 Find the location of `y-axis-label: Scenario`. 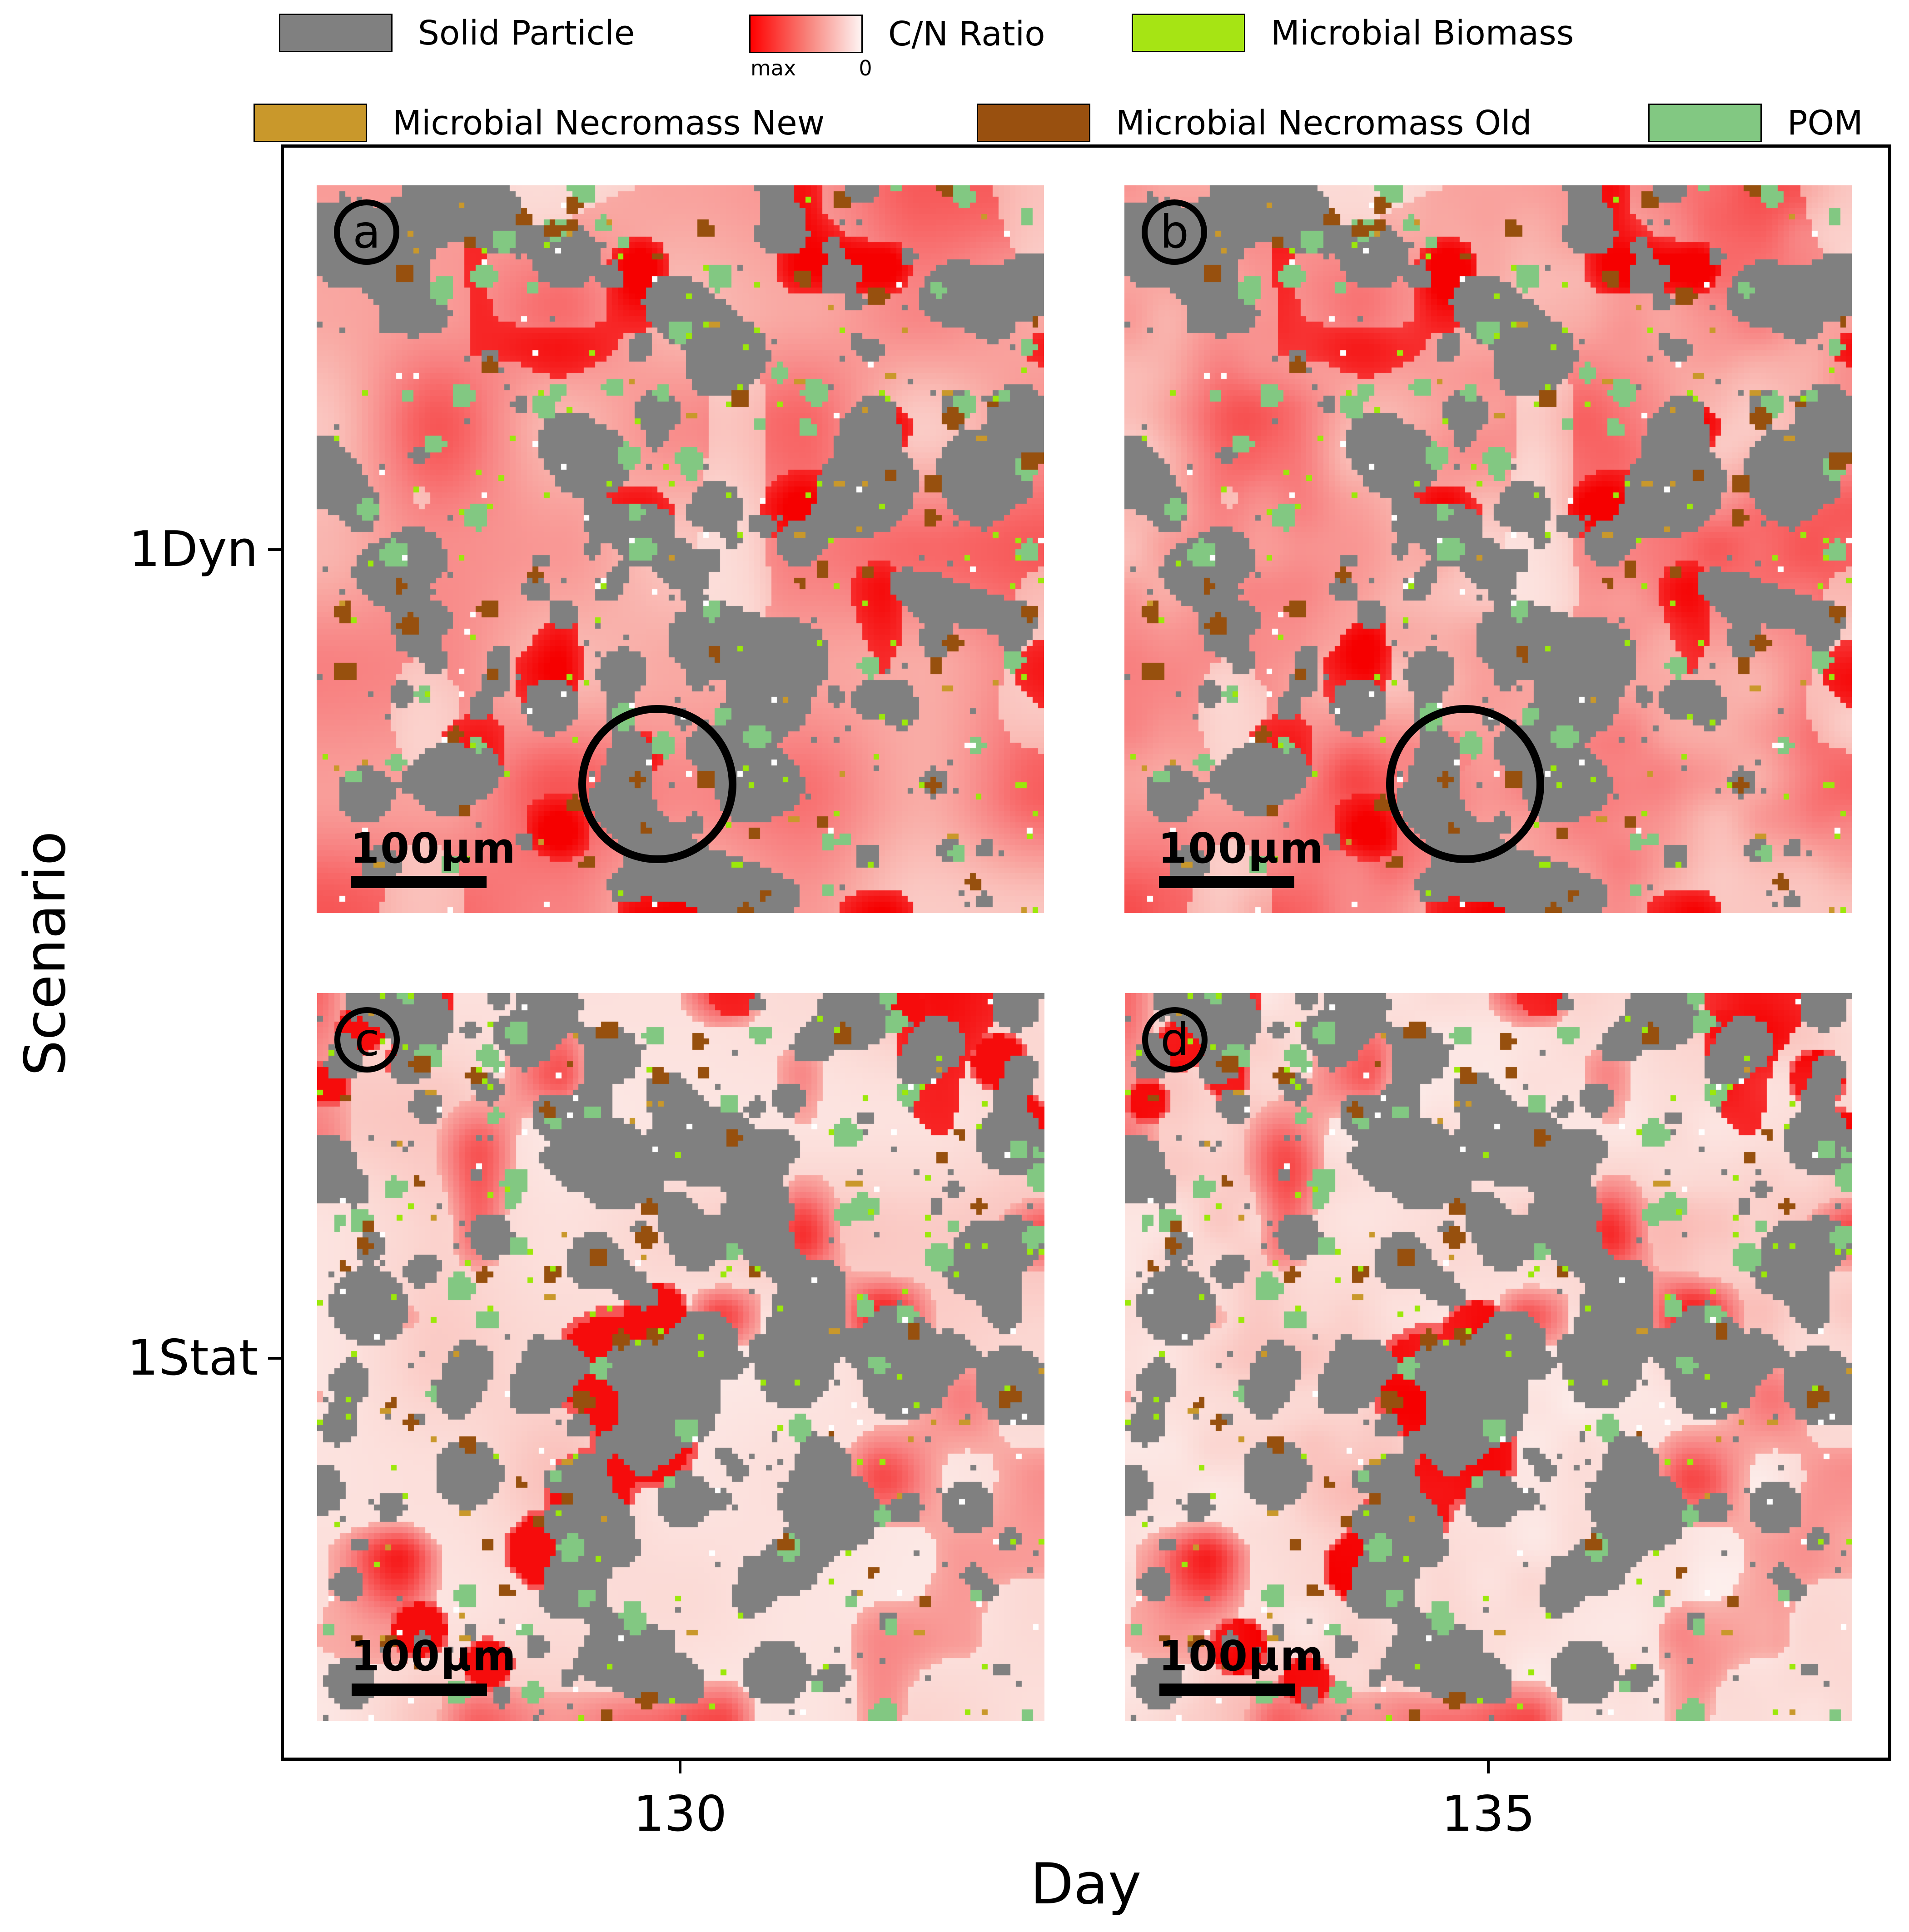

y-axis-label: Scenario is located at coordinates (46, 953).